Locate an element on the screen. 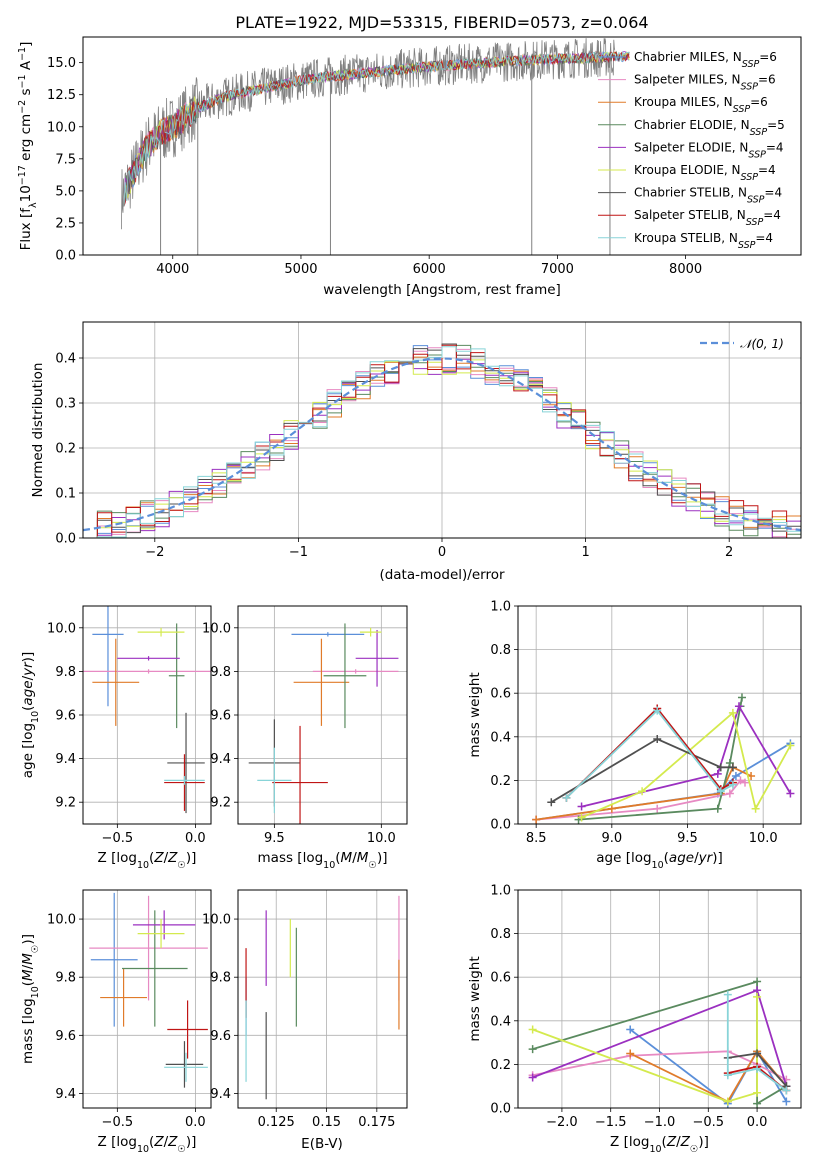 This screenshot has height=1170, width=819. x-tick-label: 7000 is located at coordinates (557, 269).